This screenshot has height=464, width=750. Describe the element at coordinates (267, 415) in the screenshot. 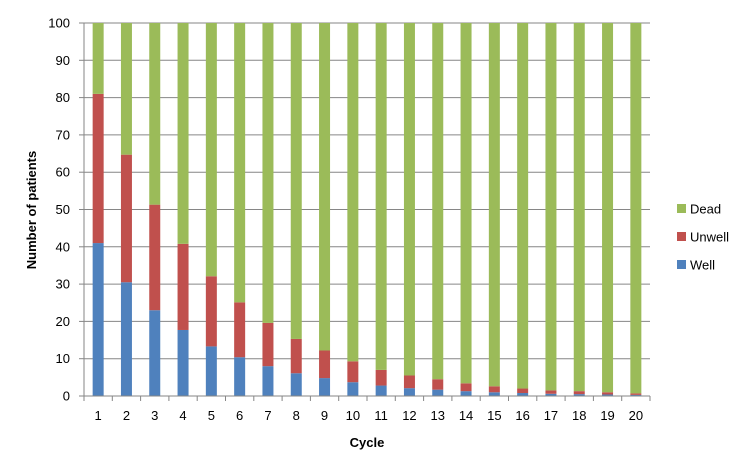

I see `x-tick-label: 7` at that location.